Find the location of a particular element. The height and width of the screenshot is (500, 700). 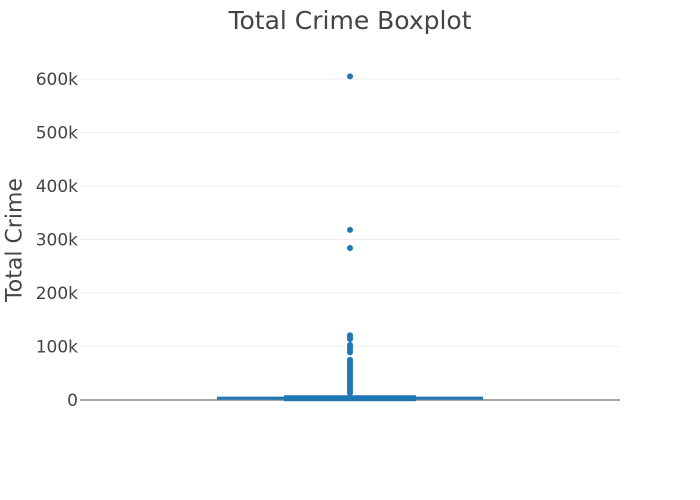

y-tick-label: 0 is located at coordinates (72, 401).